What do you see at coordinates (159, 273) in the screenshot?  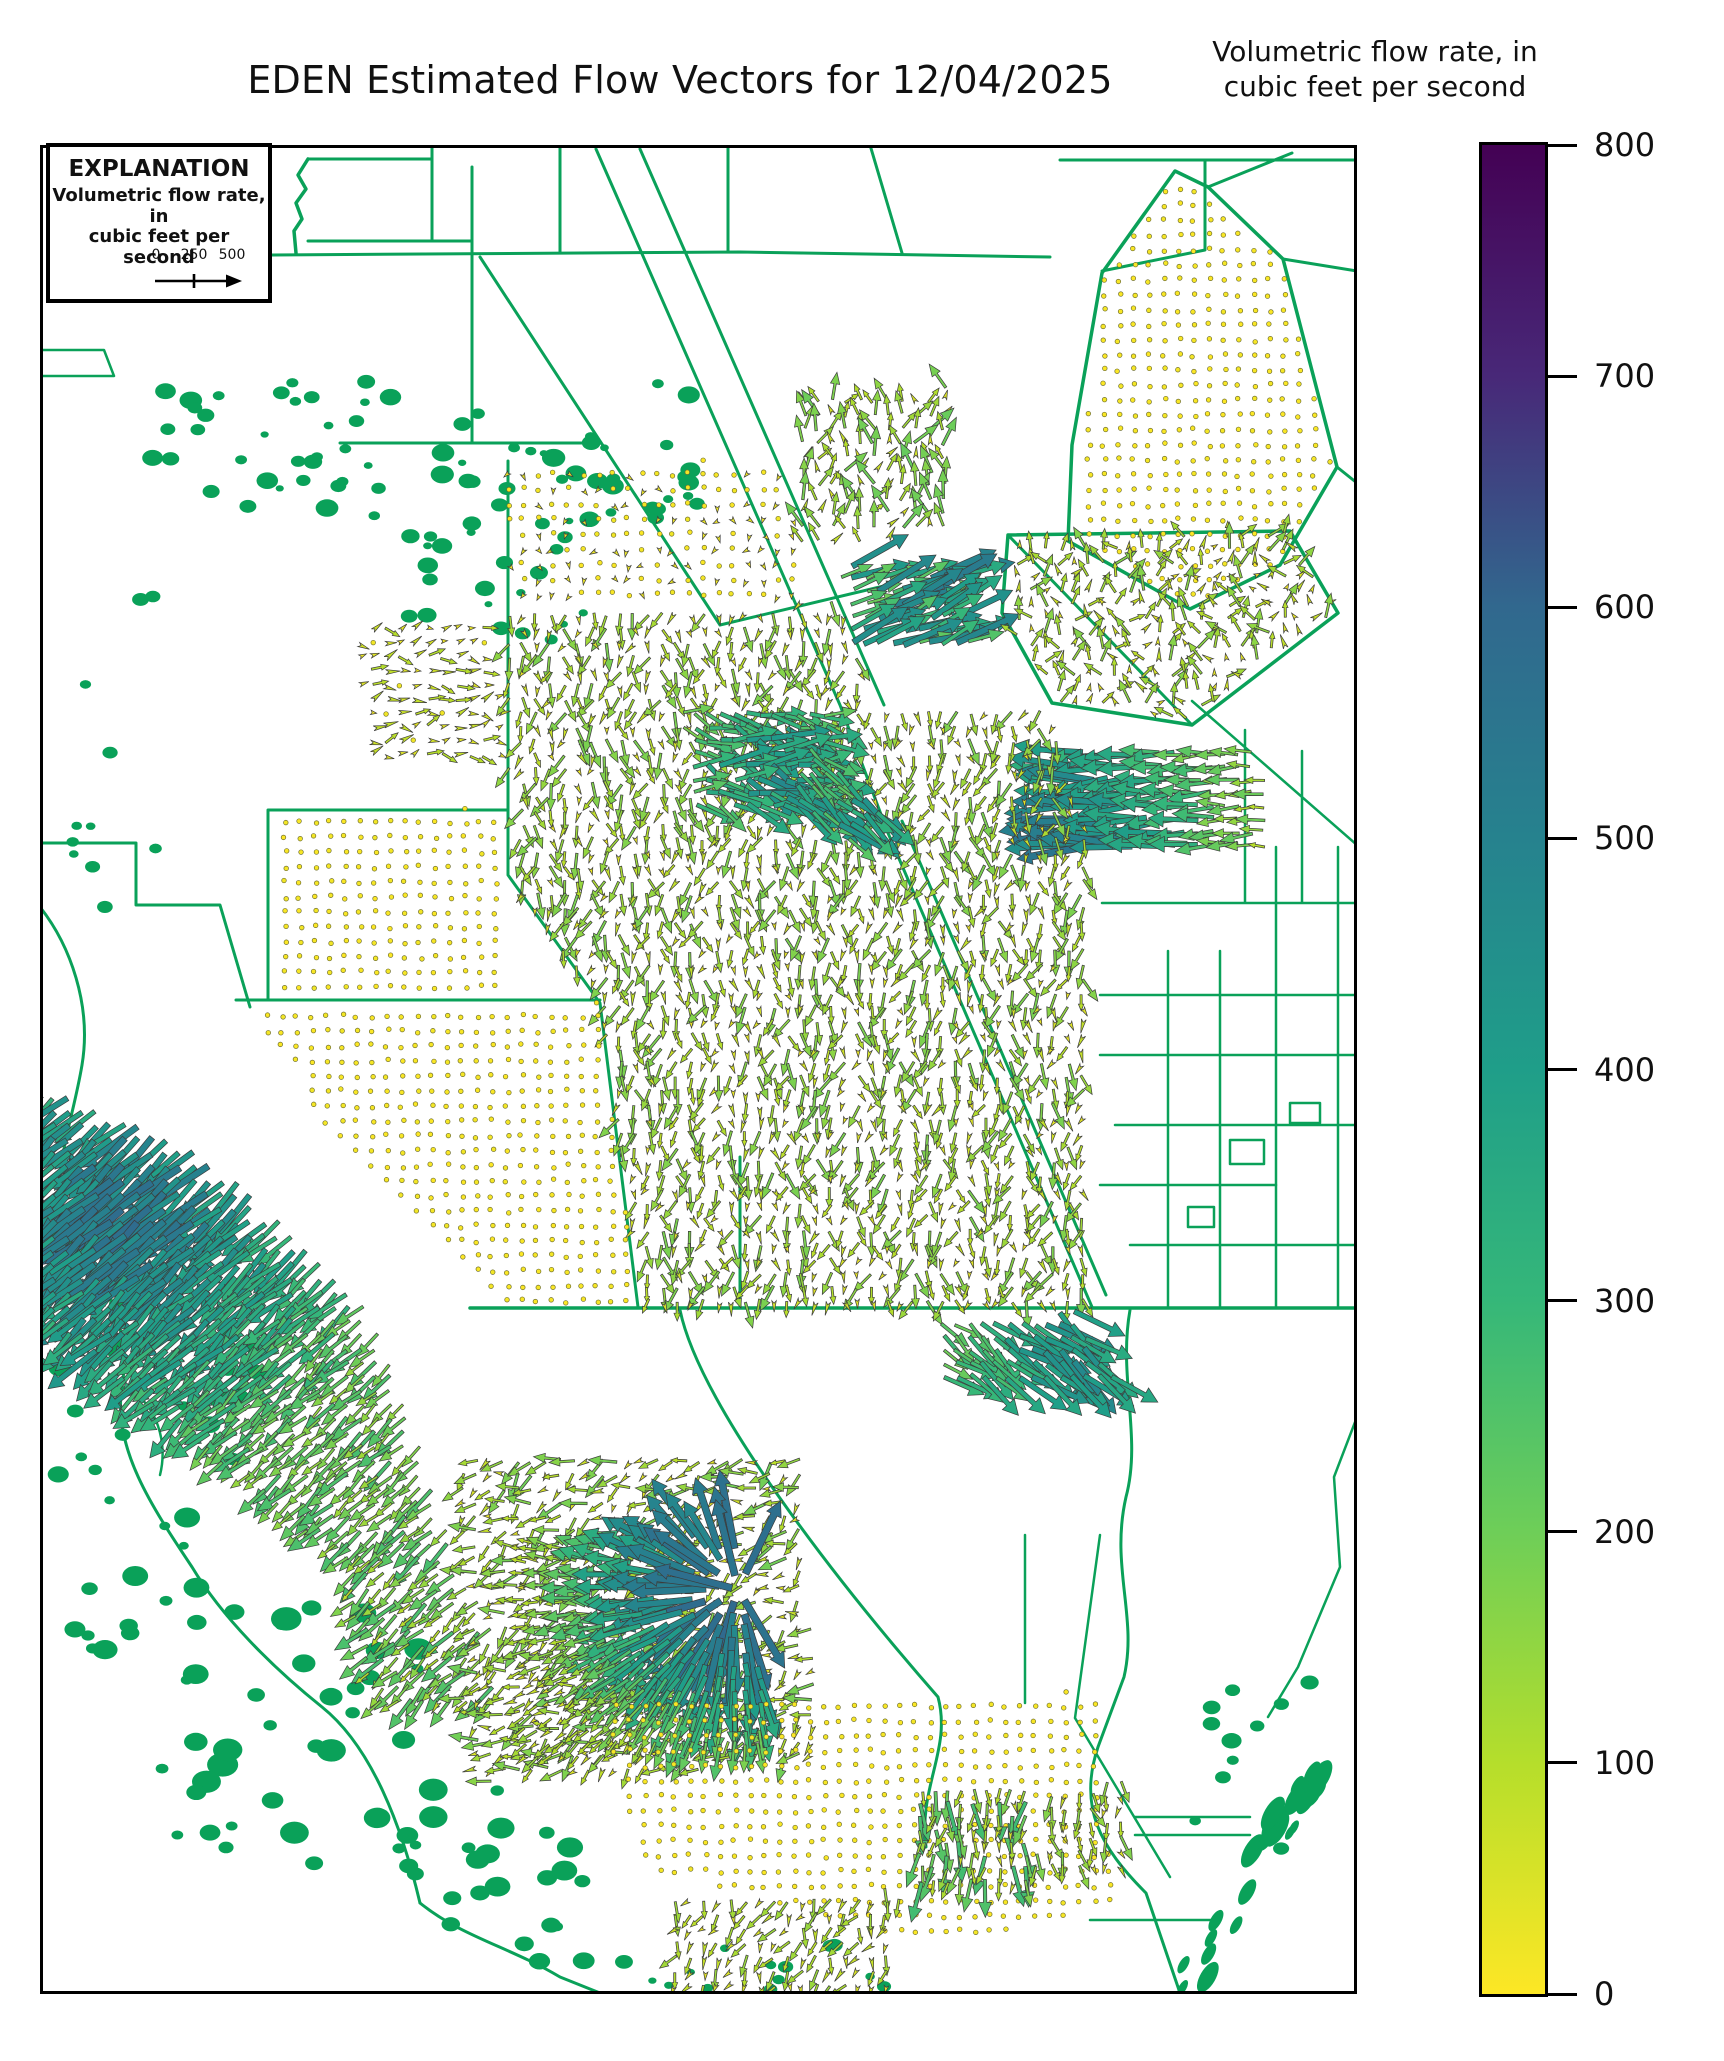 I see `scale-legend: 0 250 500` at bounding box center [159, 273].